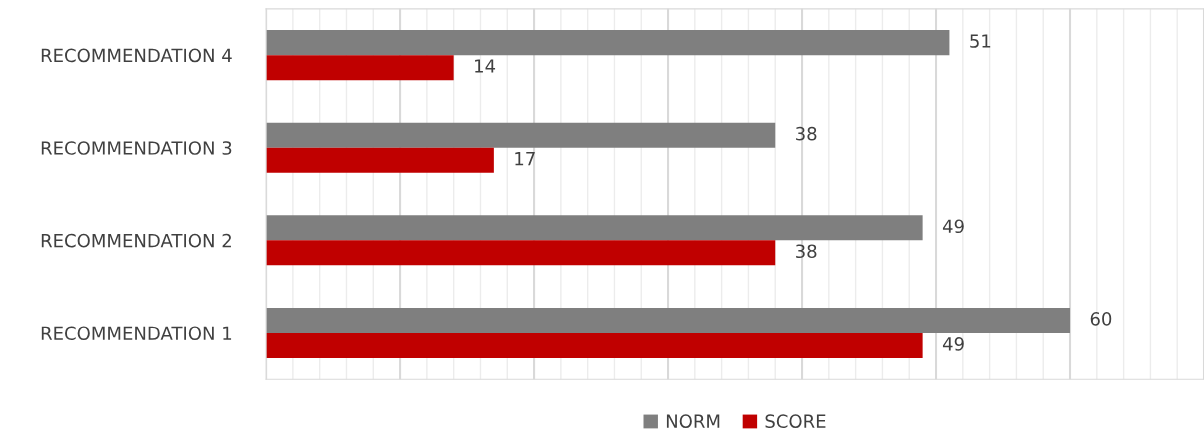  Describe the element at coordinates (1101, 319) in the screenshot. I see `data-label: 60` at that location.